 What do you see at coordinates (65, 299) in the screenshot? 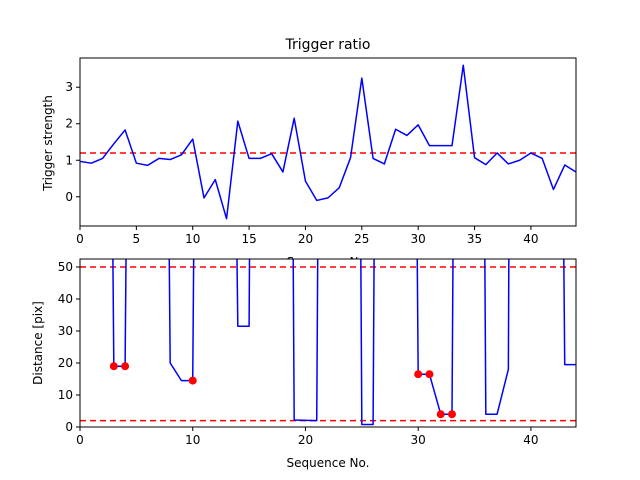
I see `y-tick-label: 40` at bounding box center [65, 299].